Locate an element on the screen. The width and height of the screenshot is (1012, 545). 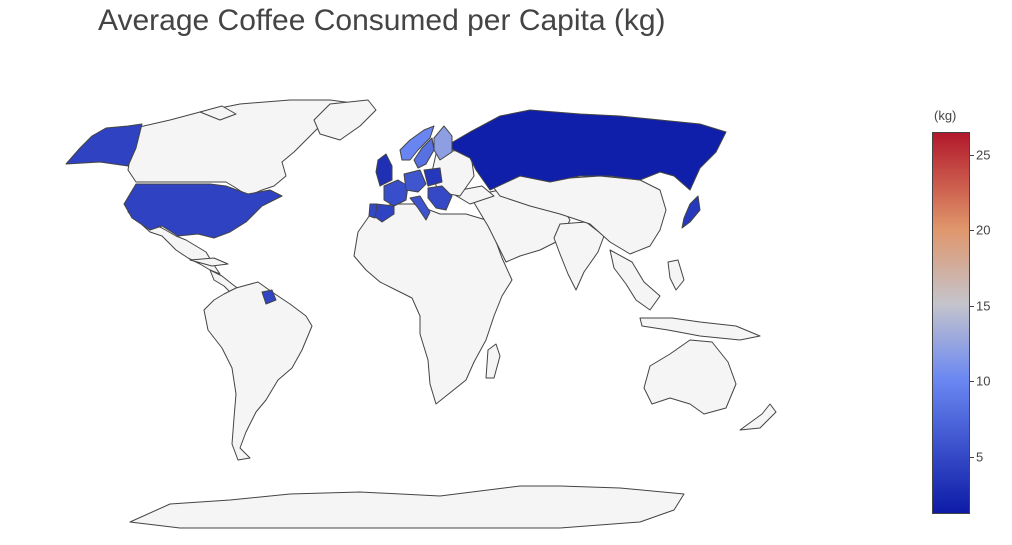
country-usa: United States is located at coordinates (203, 211).